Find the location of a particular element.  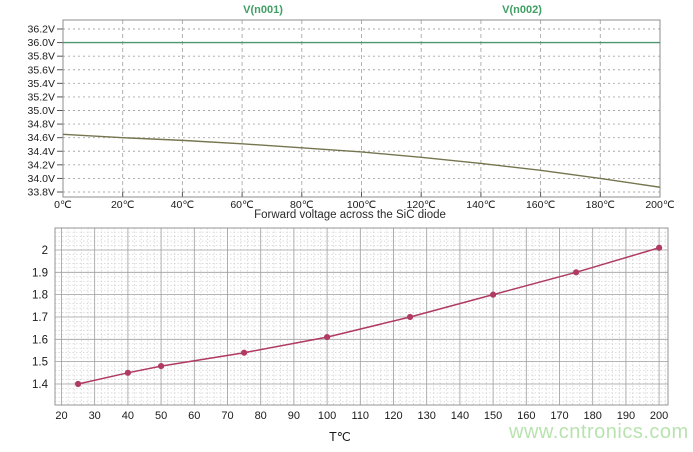

svg-text: 2 is located at coordinates (45, 251).